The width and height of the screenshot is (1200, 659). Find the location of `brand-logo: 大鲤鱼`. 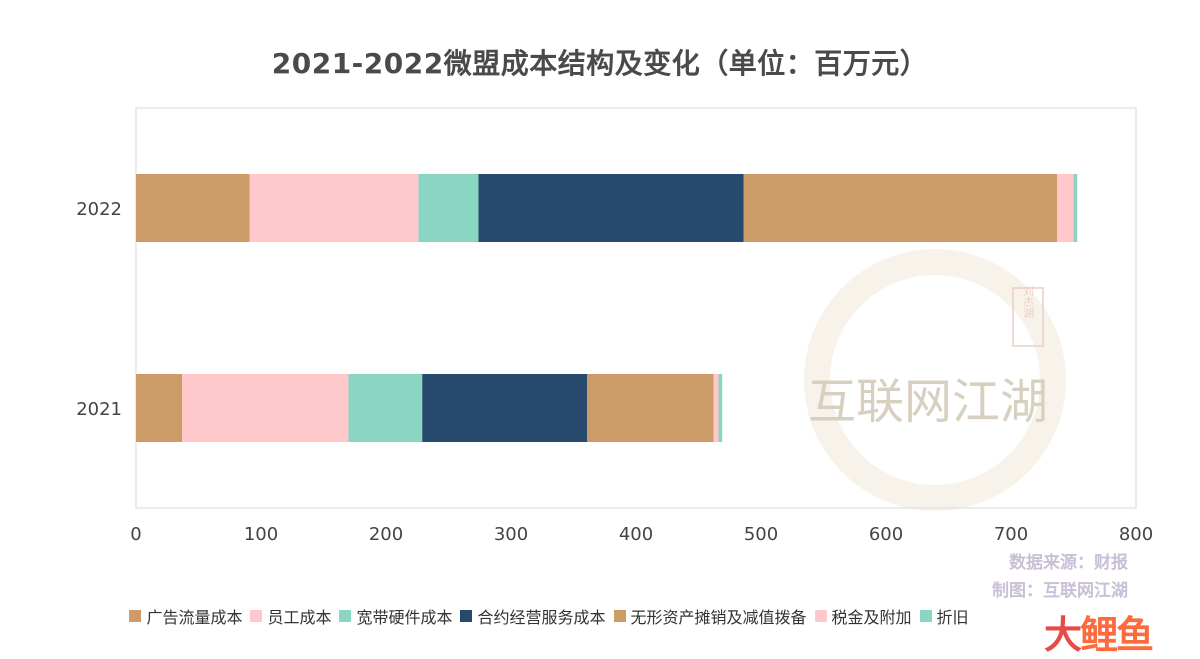

brand-logo: 大鲤鱼 is located at coordinates (1098, 631).